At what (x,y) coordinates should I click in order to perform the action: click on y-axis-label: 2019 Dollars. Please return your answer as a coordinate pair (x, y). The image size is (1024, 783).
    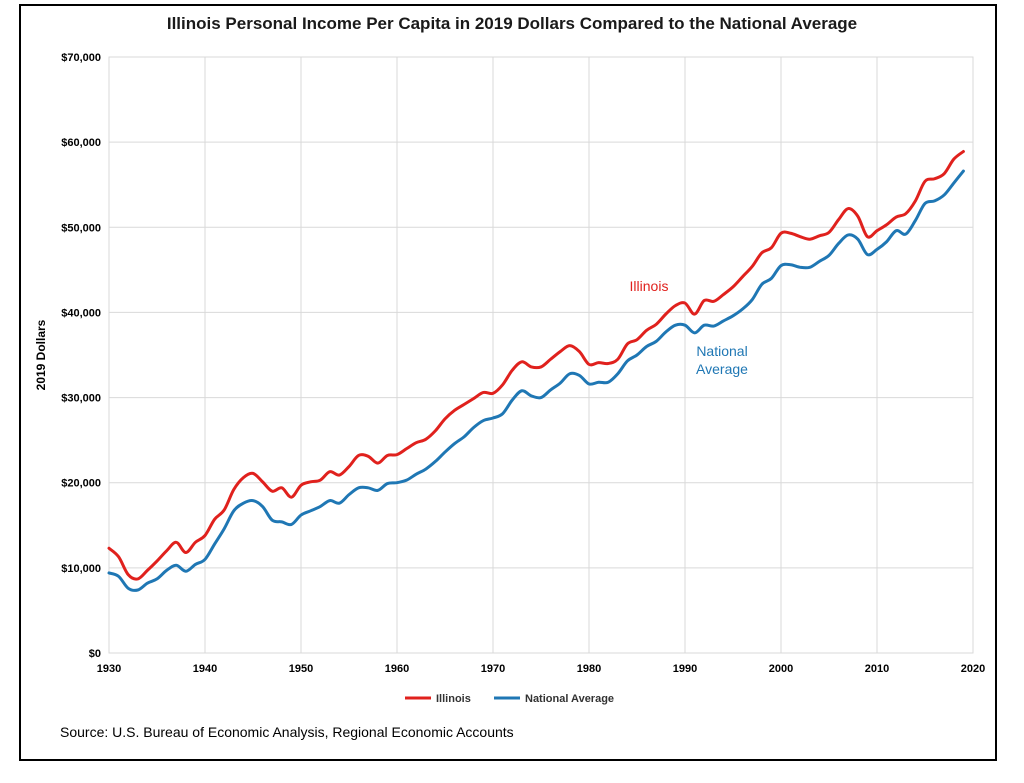
    Looking at the image, I should click on (41, 354).